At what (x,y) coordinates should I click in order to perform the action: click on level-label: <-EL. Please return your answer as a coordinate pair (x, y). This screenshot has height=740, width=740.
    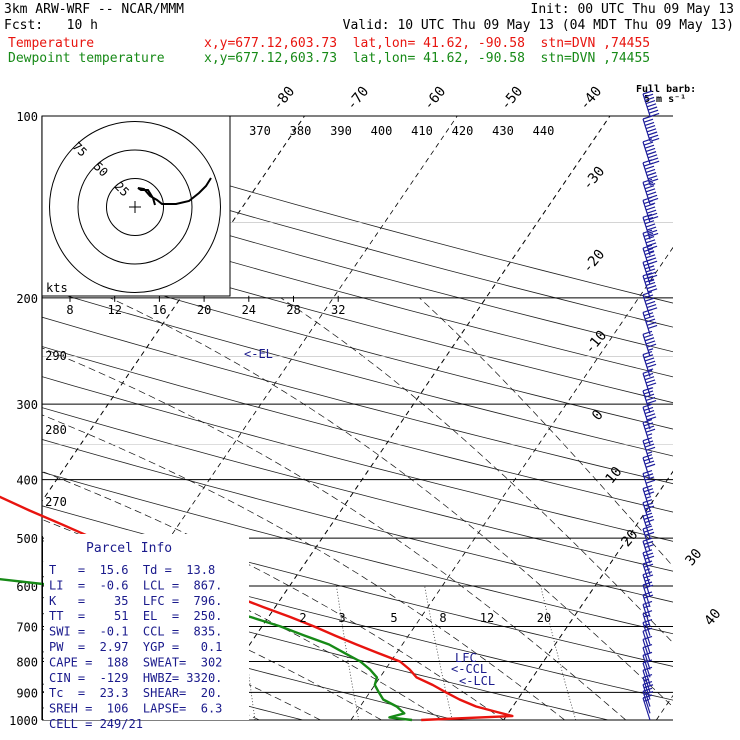
    Looking at the image, I should click on (258, 354).